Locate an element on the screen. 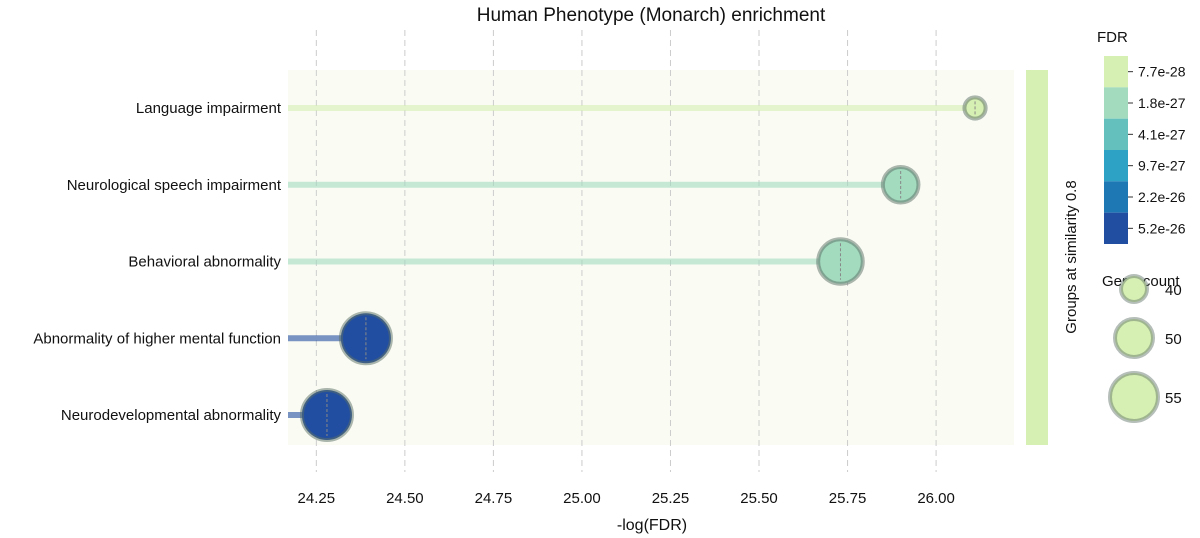 This screenshot has height=538, width=1200. fdr-label: 5.2e-26 is located at coordinates (1162, 228).